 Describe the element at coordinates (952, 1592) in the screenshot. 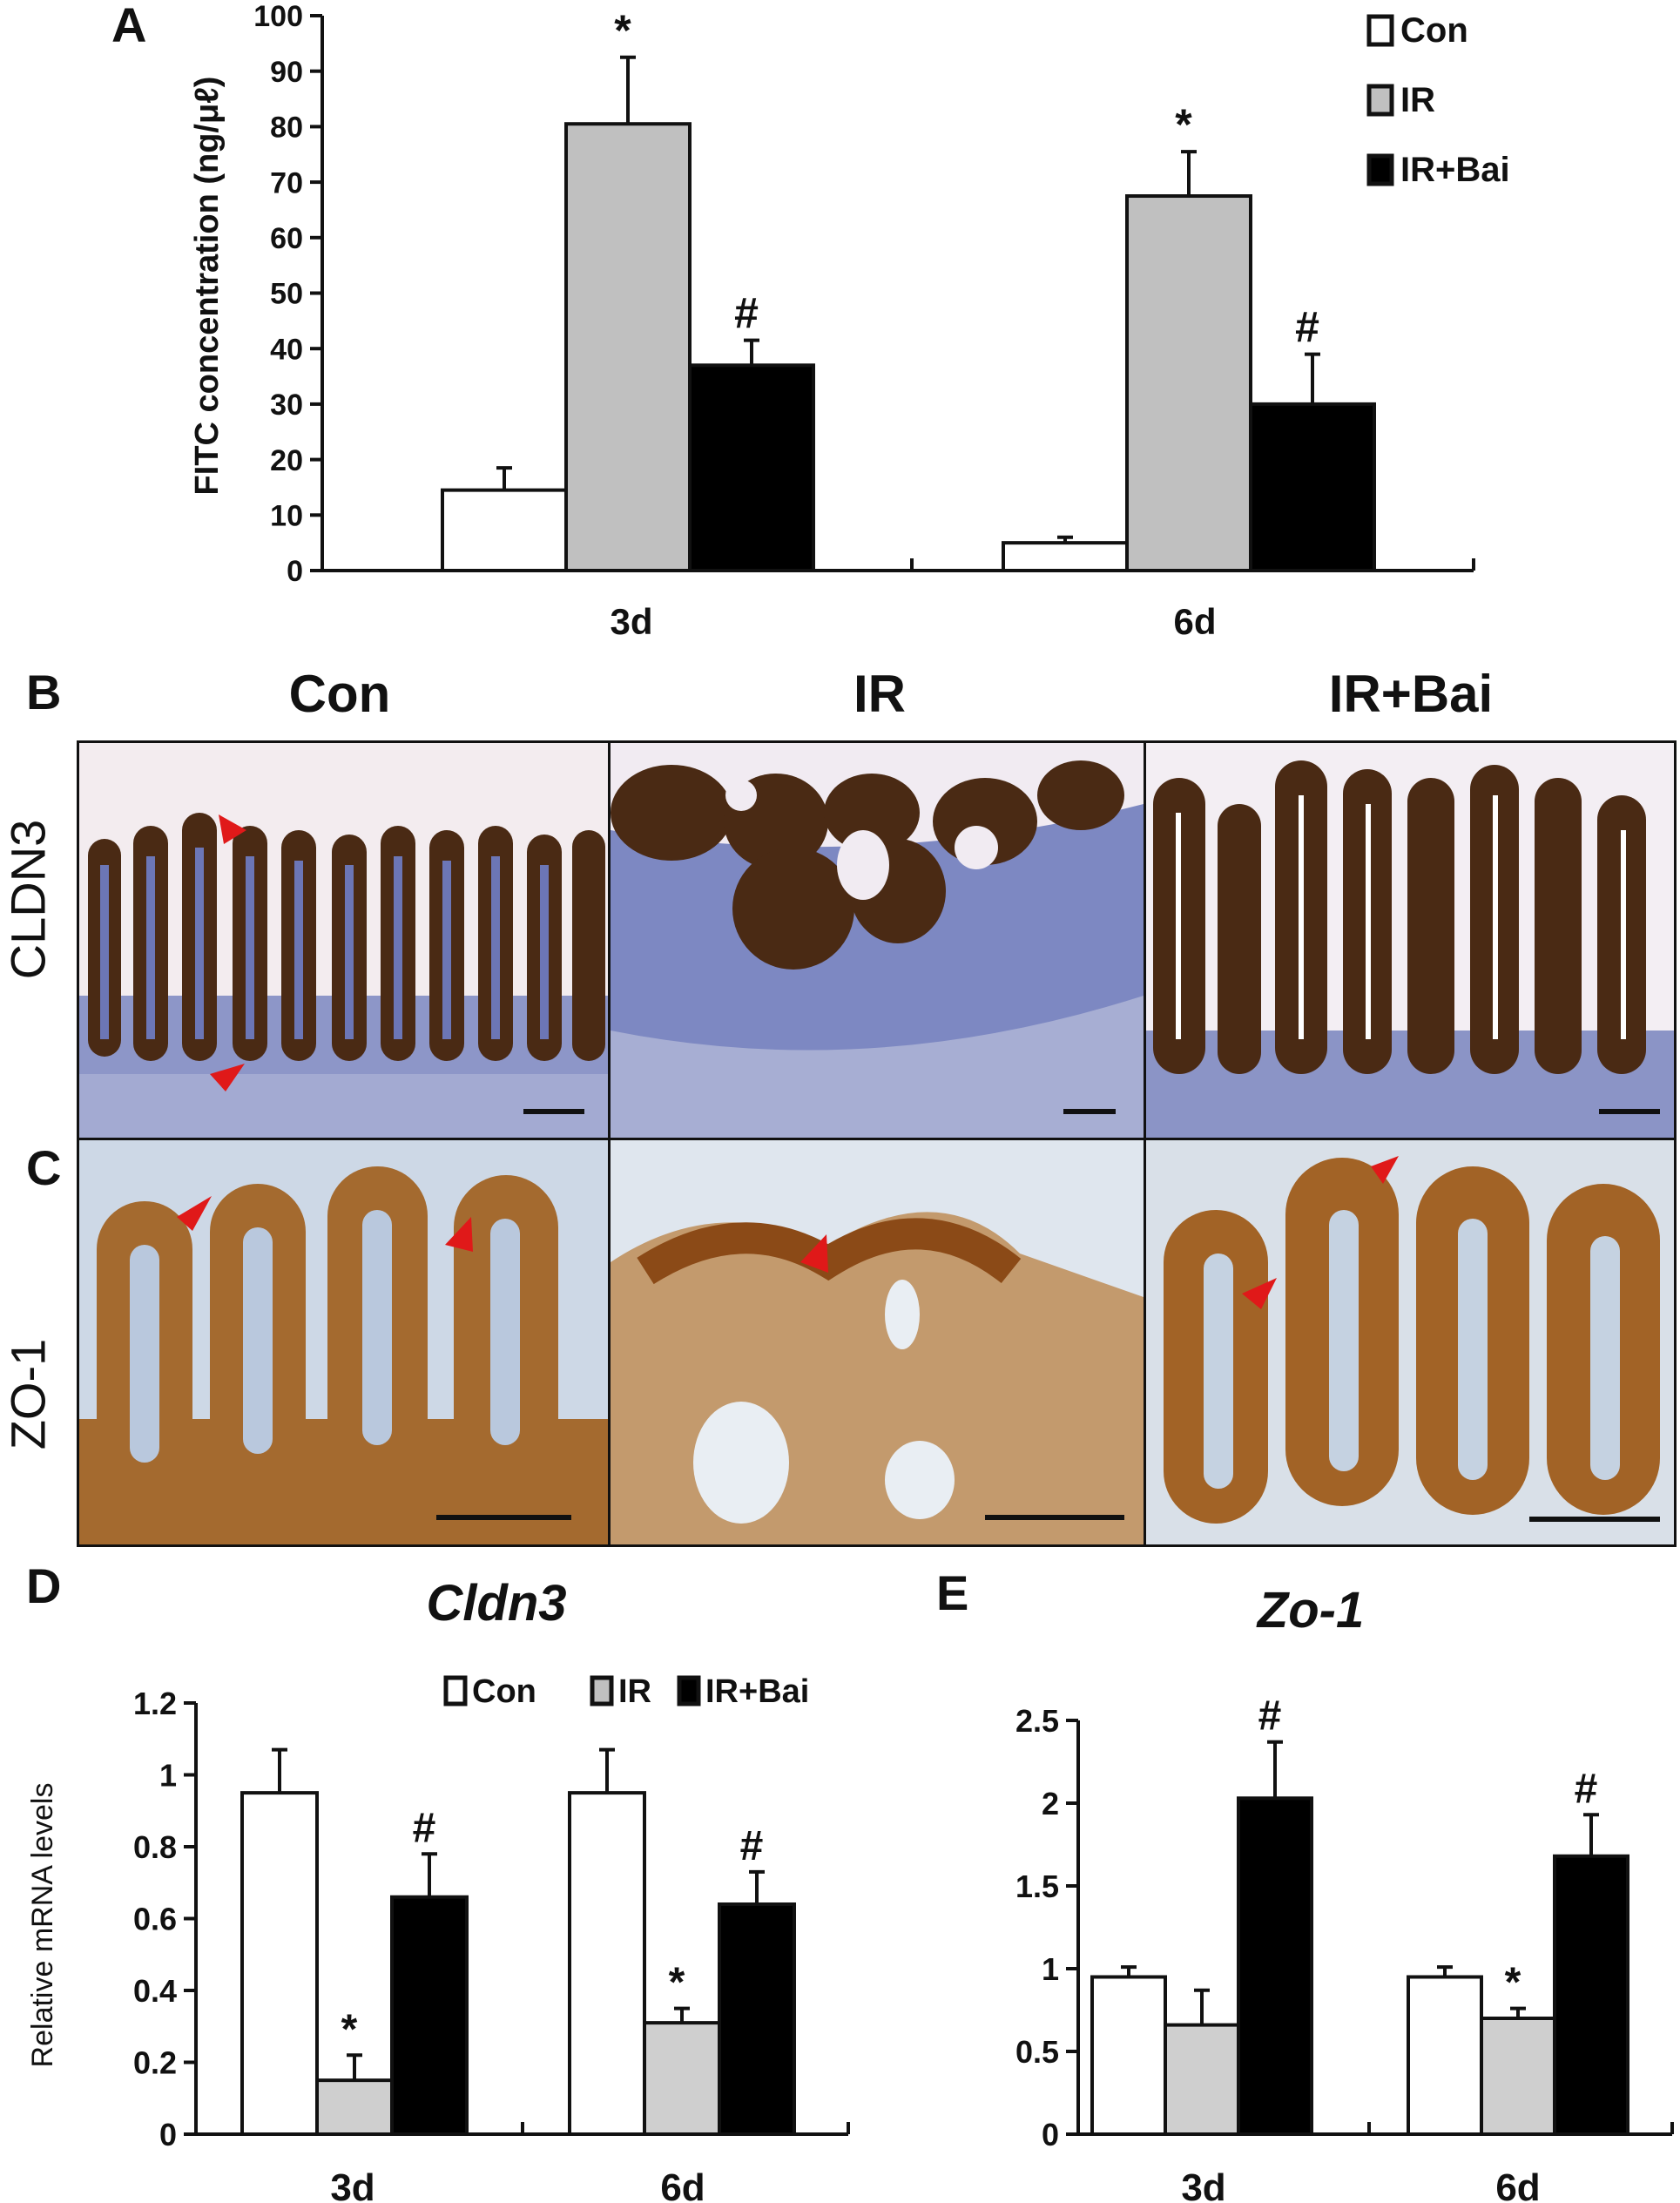

I see `panel-letter-e: E` at that location.